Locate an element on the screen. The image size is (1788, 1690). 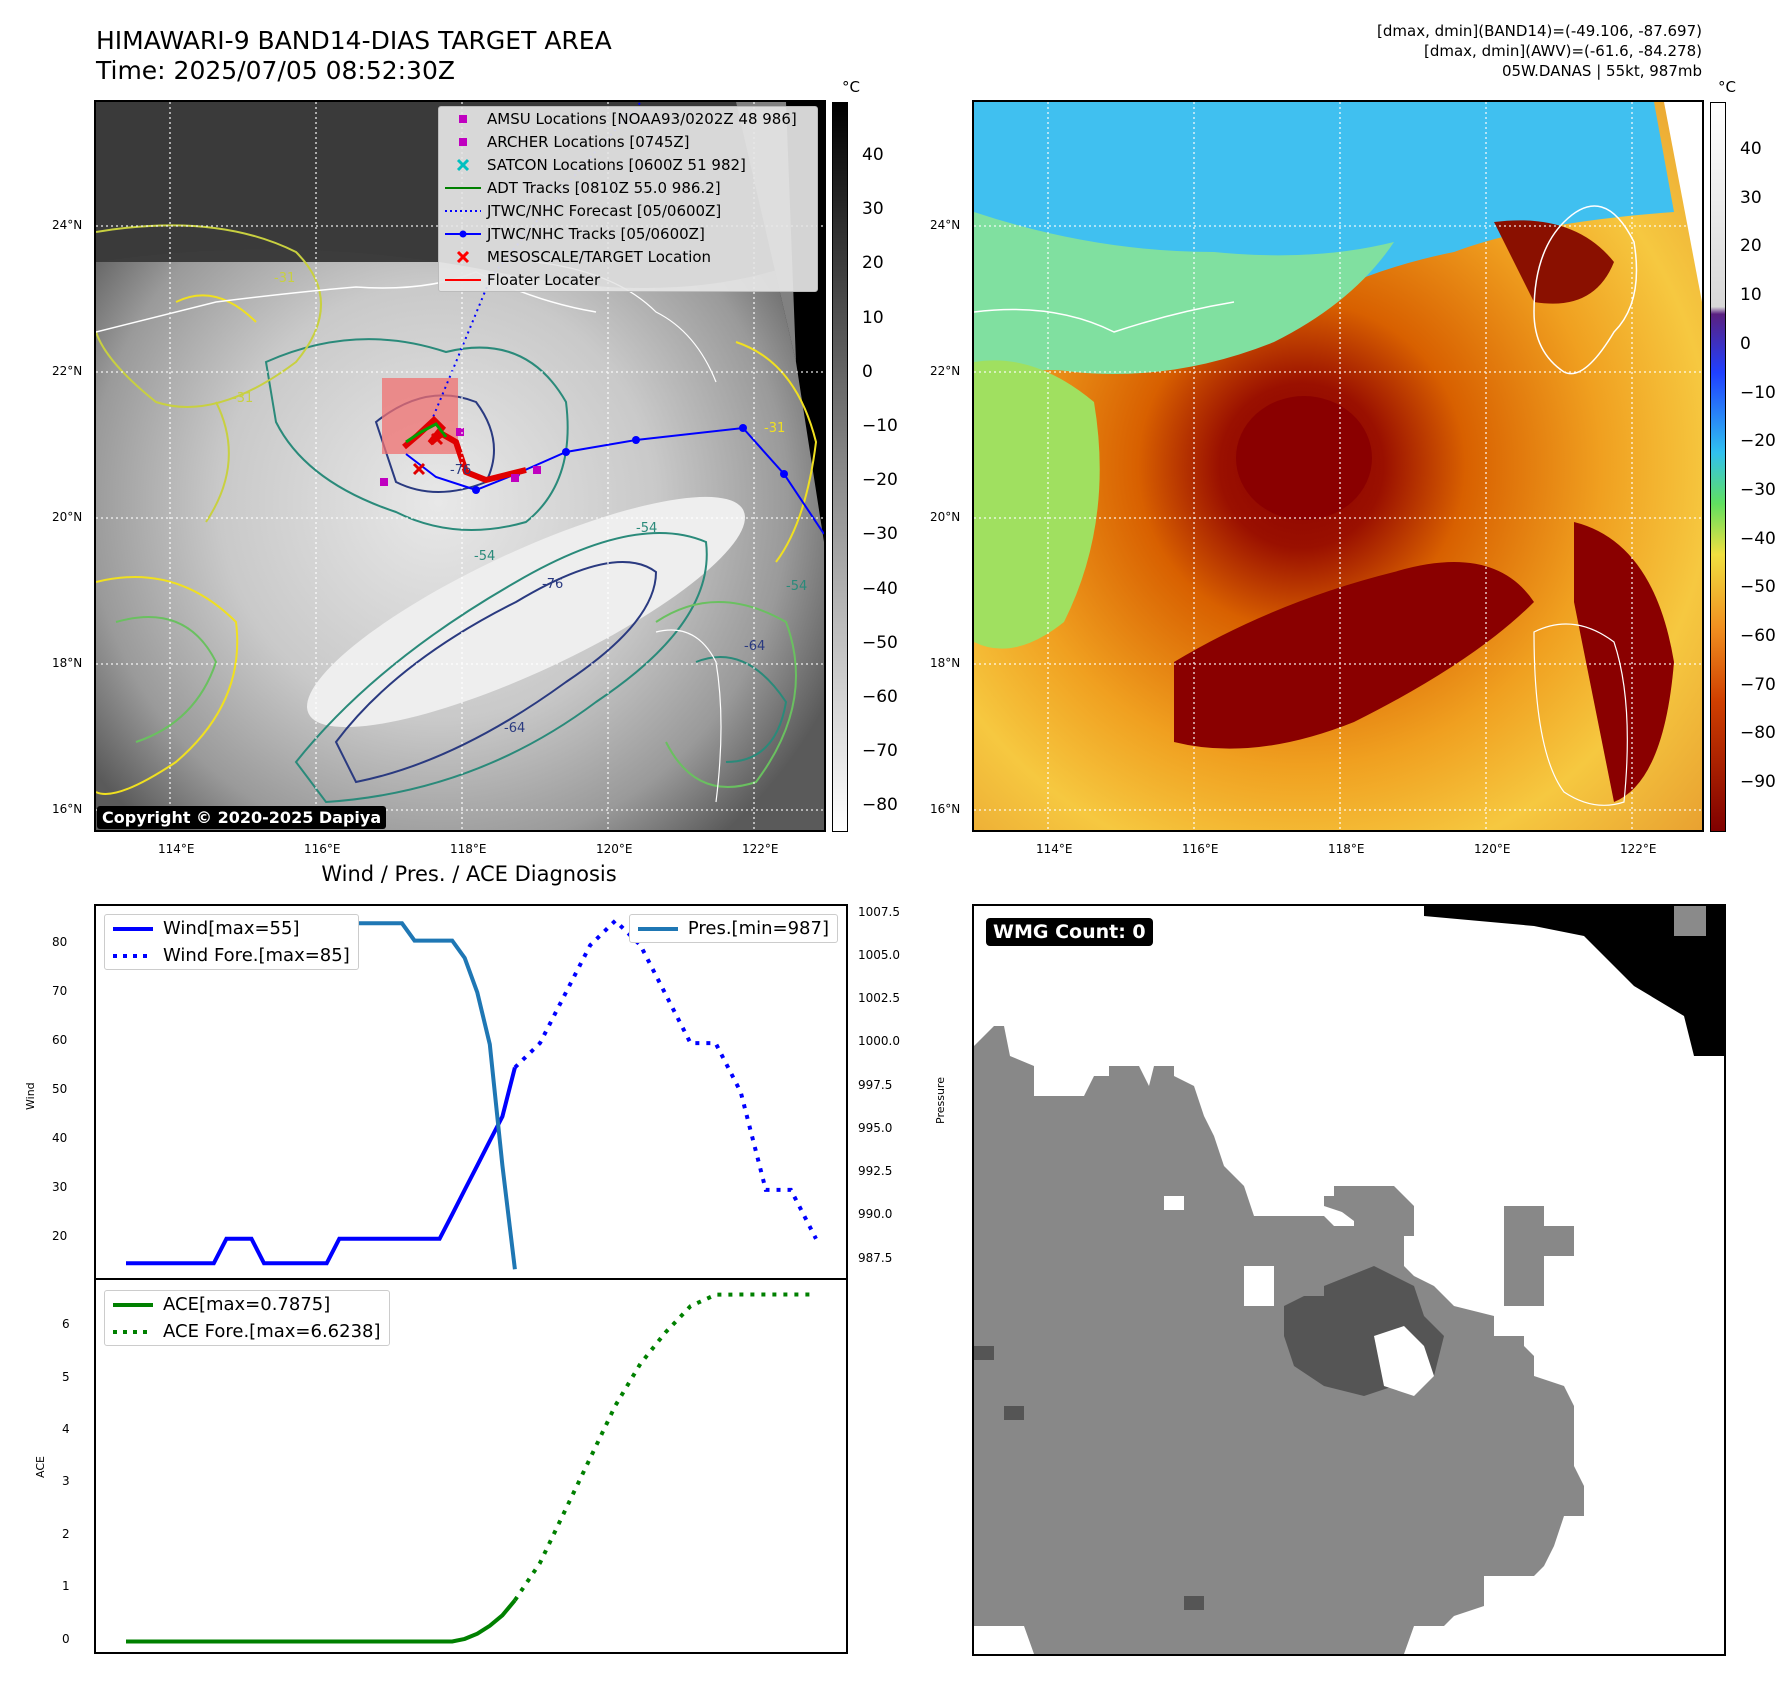
colorbar-tick: 0 is located at coordinates (1745, 343).